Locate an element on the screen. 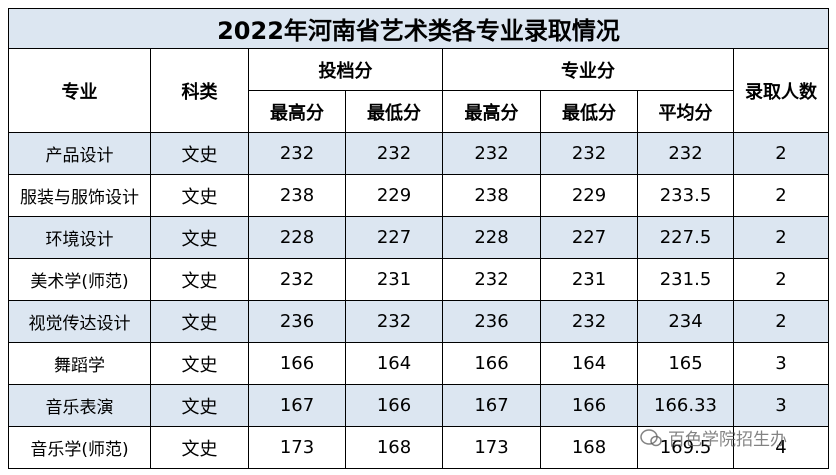 This screenshot has height=475, width=836. table-title: 2022年河南省艺术类各专业录取情况 is located at coordinates (418, 28).